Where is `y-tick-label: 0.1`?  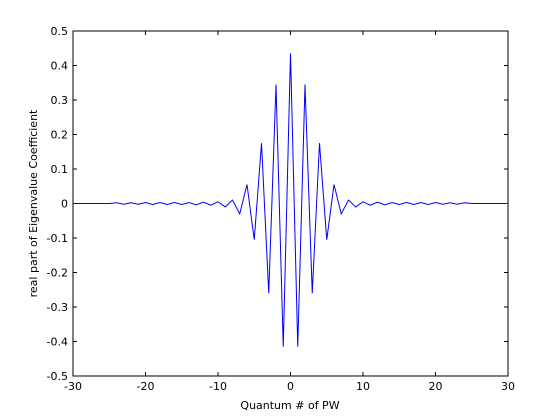 y-tick-label: 0.1 is located at coordinates (60, 169).